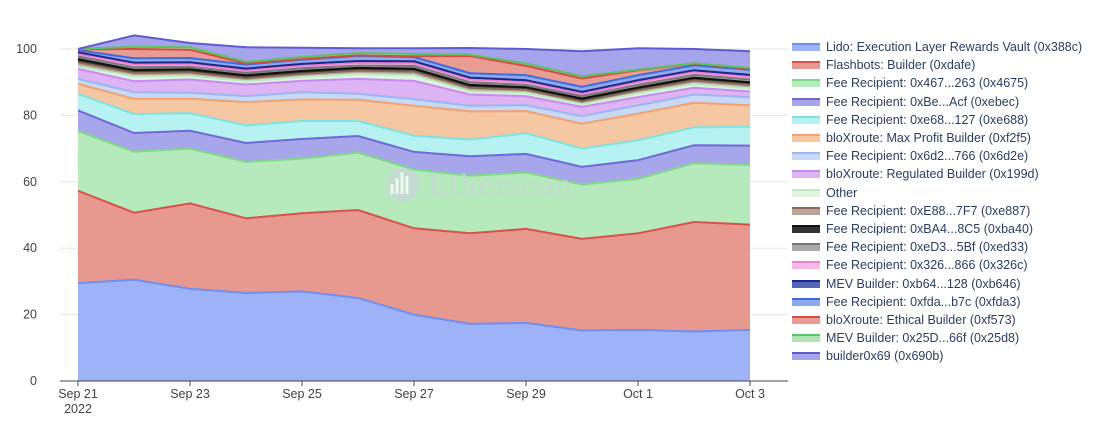  Describe the element at coordinates (923, 101) in the screenshot. I see `legend-label: Fee Recipient: 0xBe...Acf (0xebec)` at that location.